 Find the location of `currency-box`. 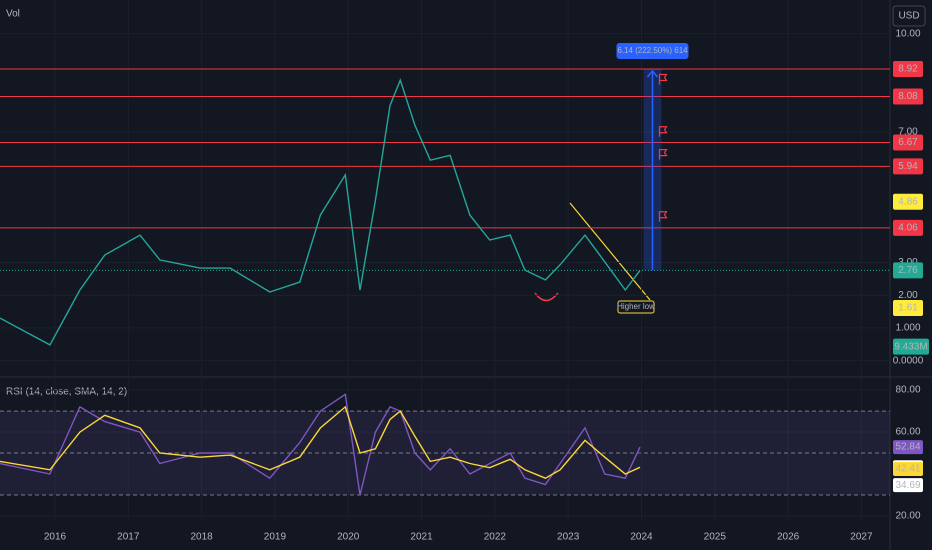

currency-box is located at coordinates (909, 16).